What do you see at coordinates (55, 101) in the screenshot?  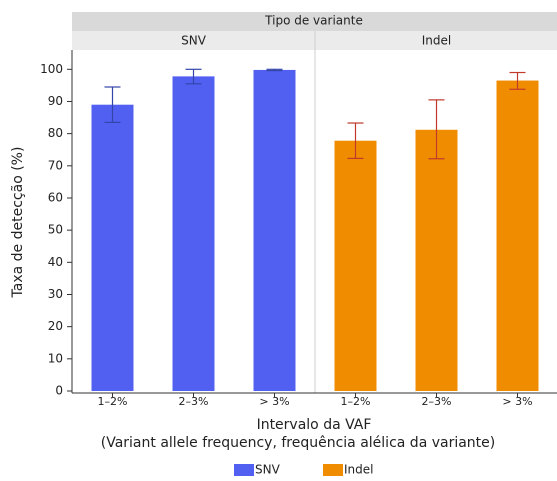 I see `y-tick-label: 90` at bounding box center [55, 101].